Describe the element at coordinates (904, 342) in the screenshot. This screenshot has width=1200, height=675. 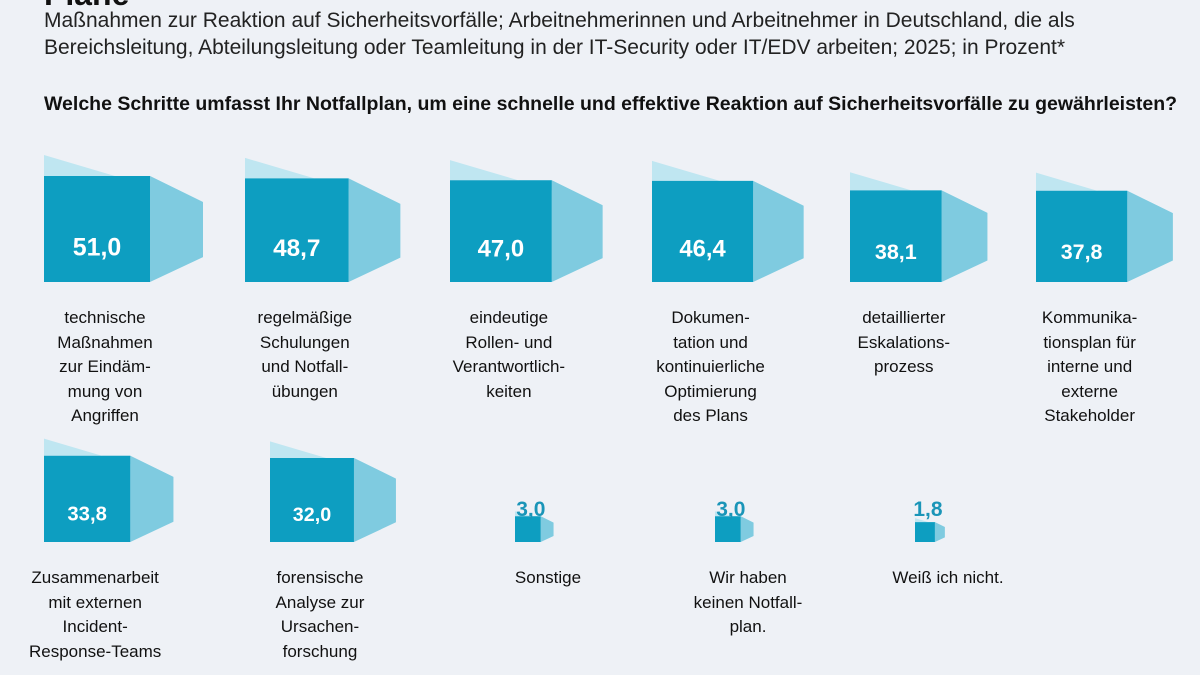
I see `category-label: detaillierter Eskalations- prozess` at that location.